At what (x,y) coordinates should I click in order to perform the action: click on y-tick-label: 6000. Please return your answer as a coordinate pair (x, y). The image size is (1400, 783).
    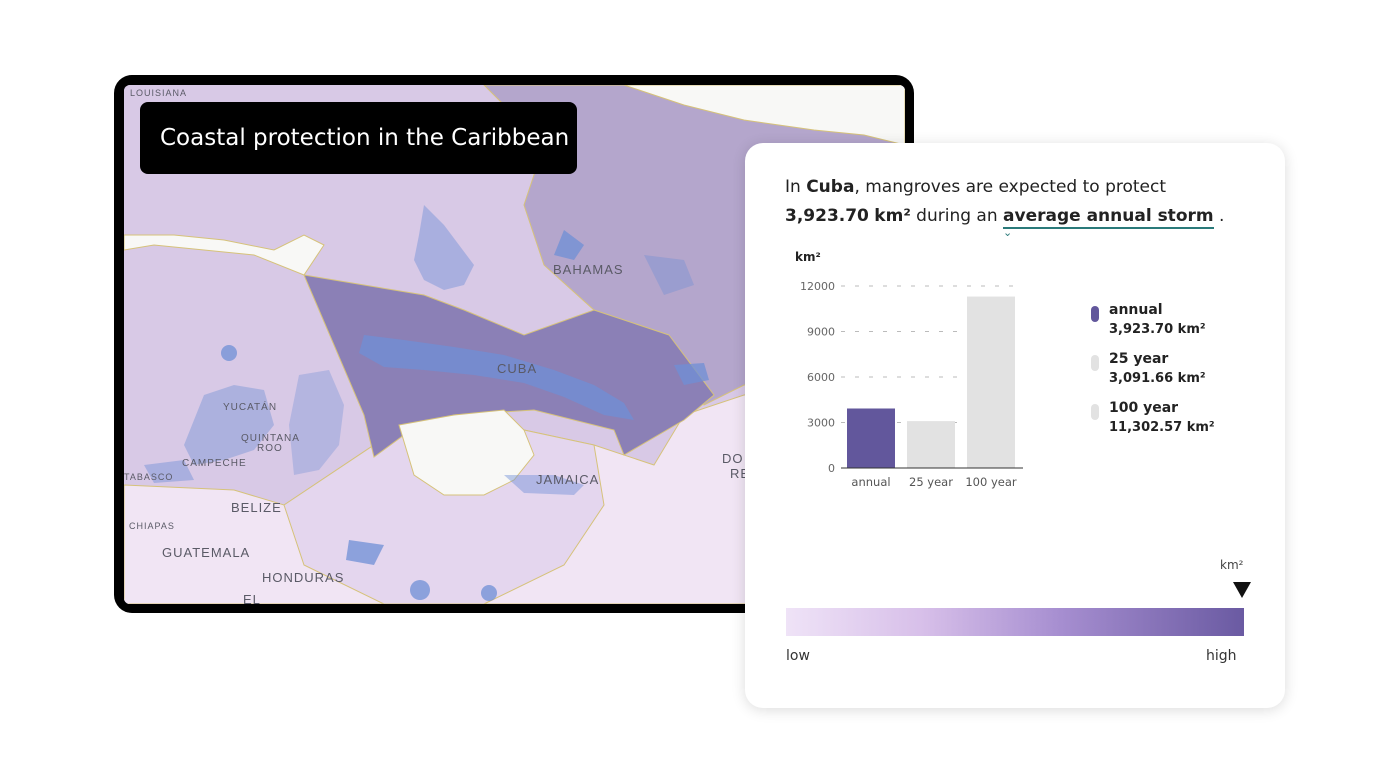
    Looking at the image, I should click on (821, 377).